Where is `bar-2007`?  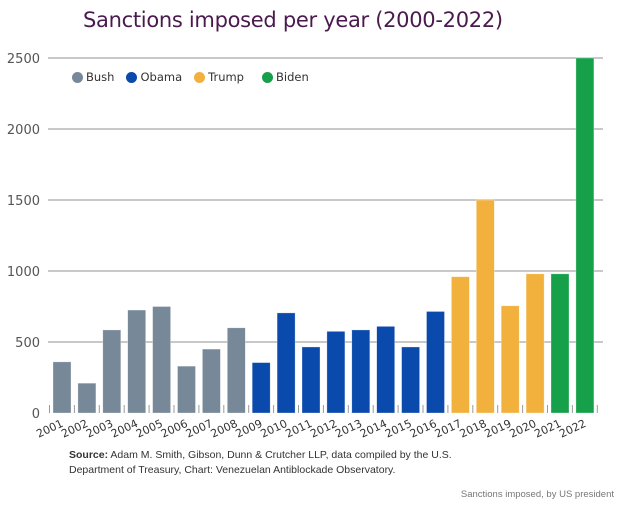 bar-2007 is located at coordinates (211, 381).